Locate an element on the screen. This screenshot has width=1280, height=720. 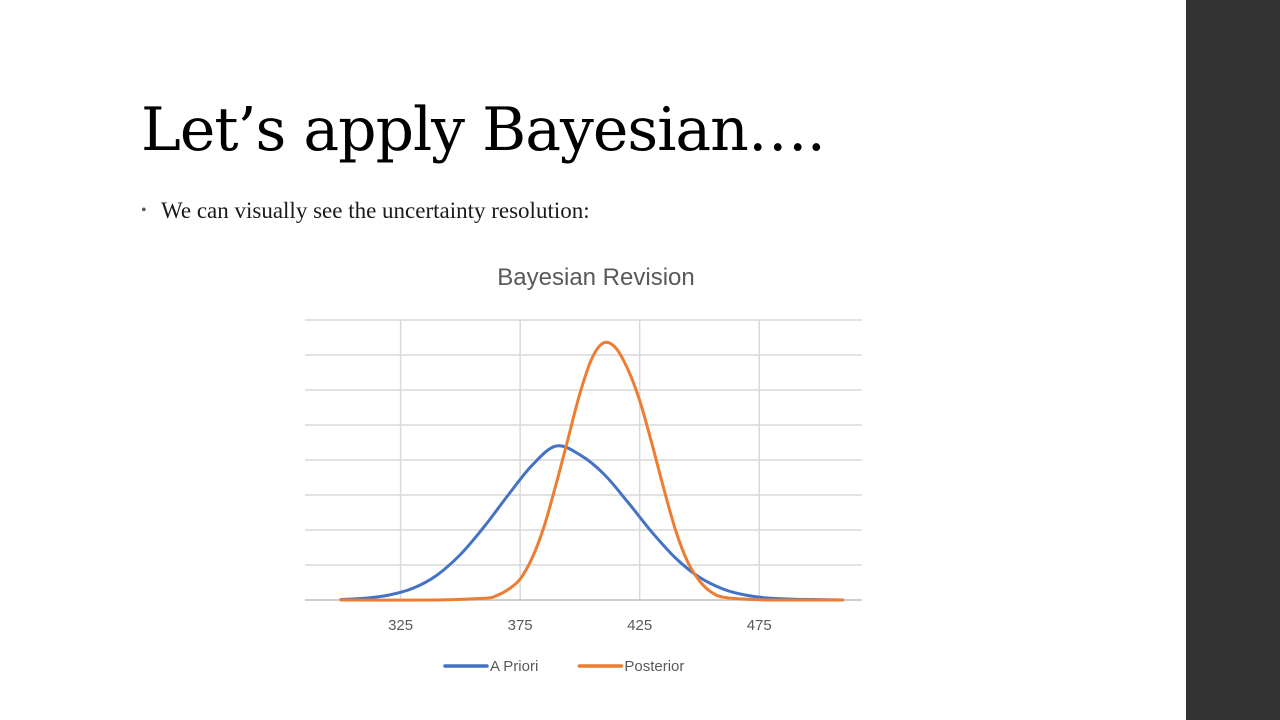
x-tick-layer: 325 375 425 475 is located at coordinates (580, 625).